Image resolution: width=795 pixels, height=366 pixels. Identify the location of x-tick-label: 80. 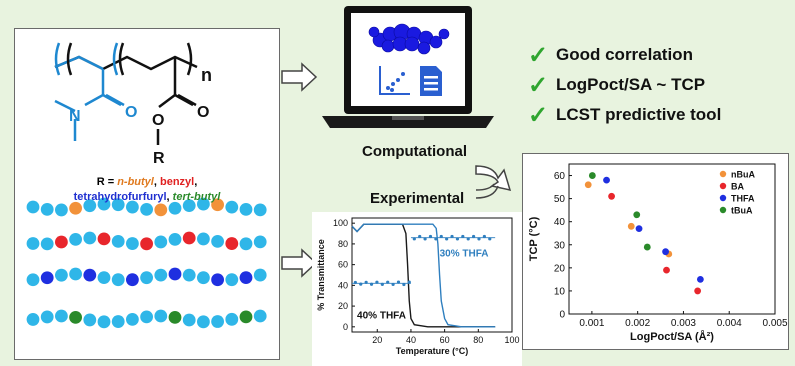
(478, 340).